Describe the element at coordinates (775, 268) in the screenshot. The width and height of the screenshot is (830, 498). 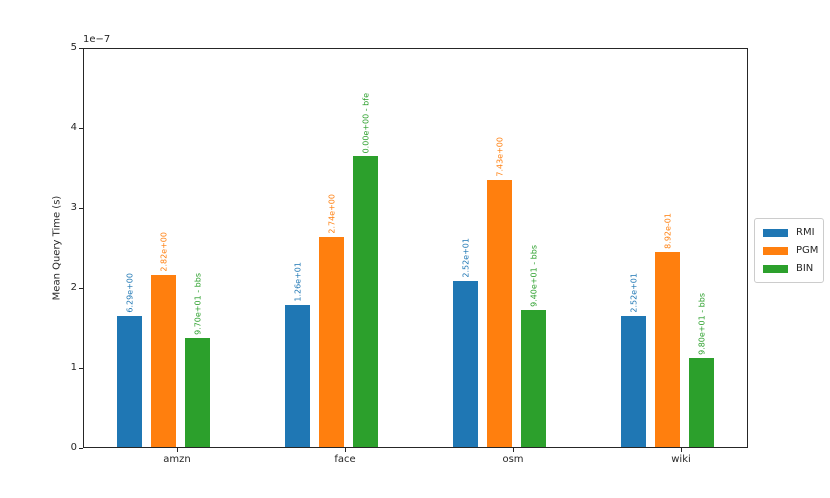
I see `legend-swatch-bin` at that location.